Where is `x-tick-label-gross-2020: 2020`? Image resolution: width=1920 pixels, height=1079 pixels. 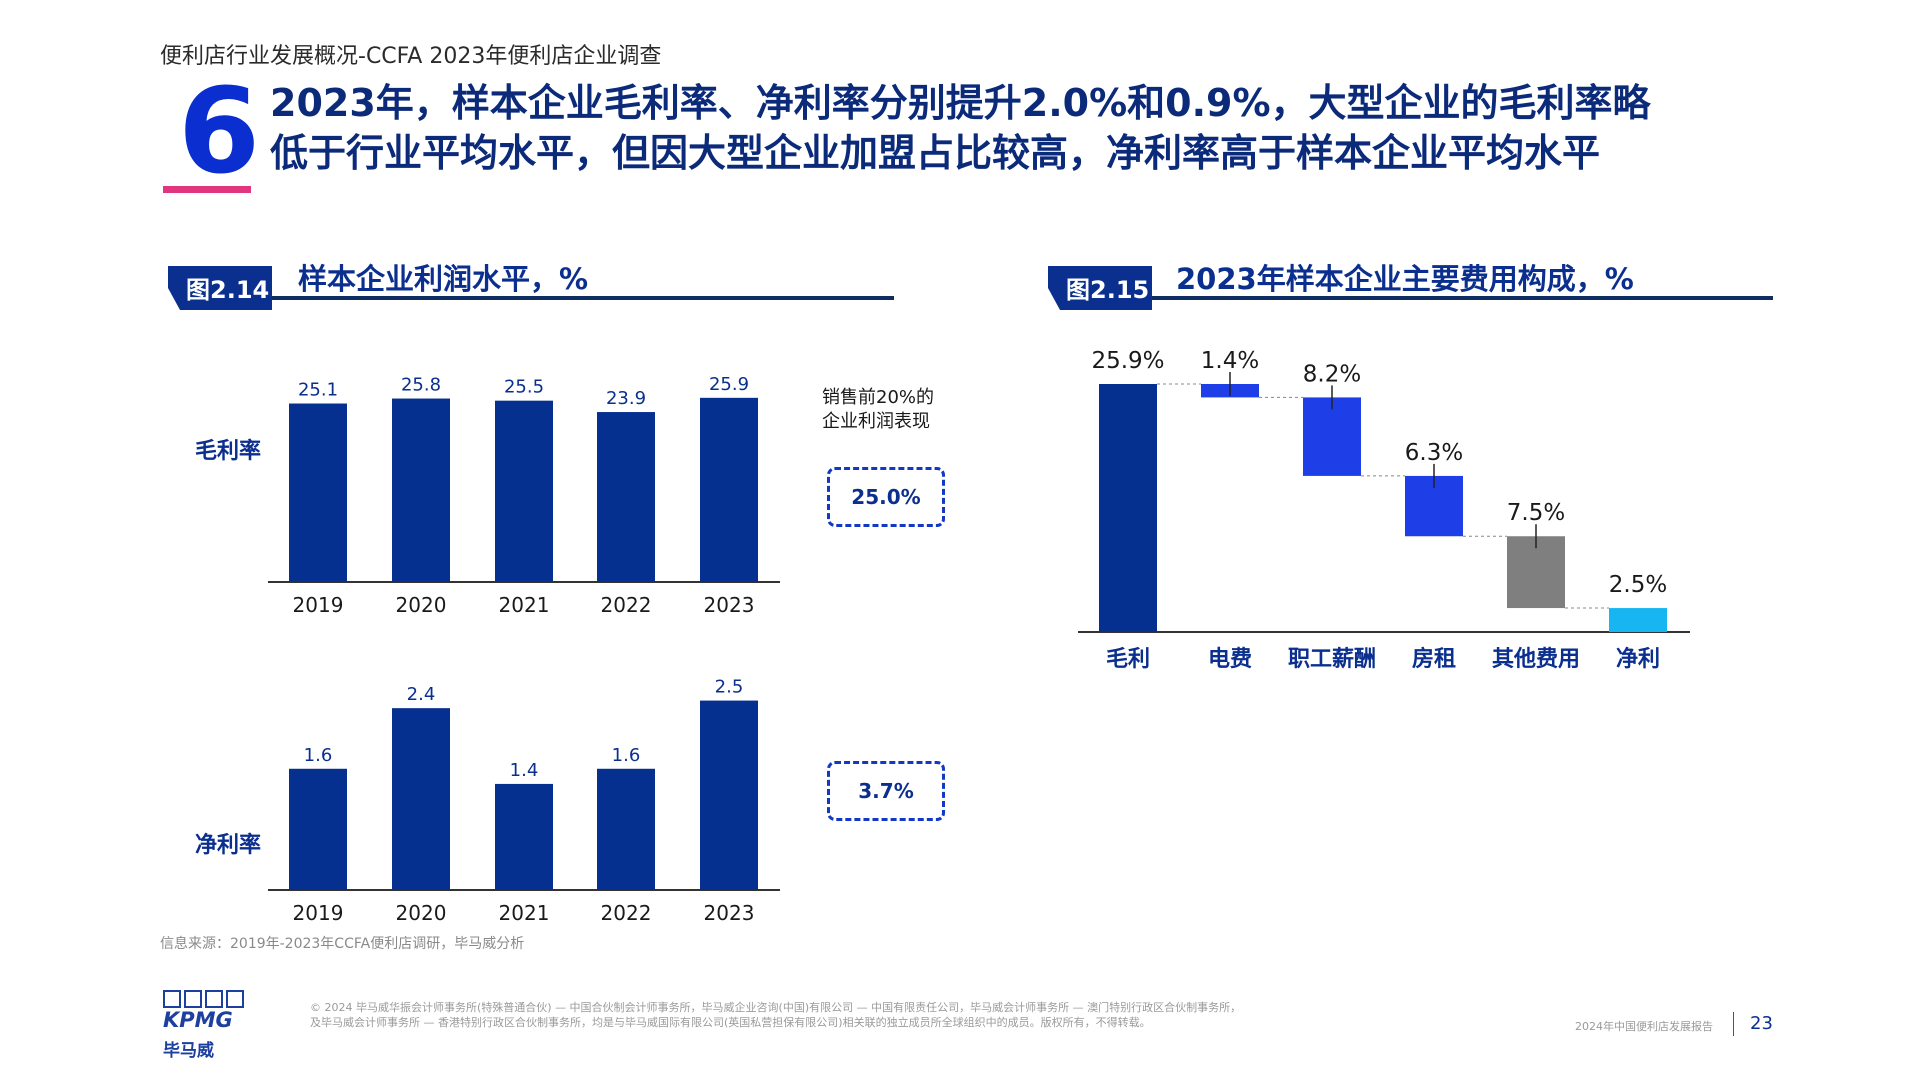 x-tick-label-gross-2020: 2020 is located at coordinates (421, 605).